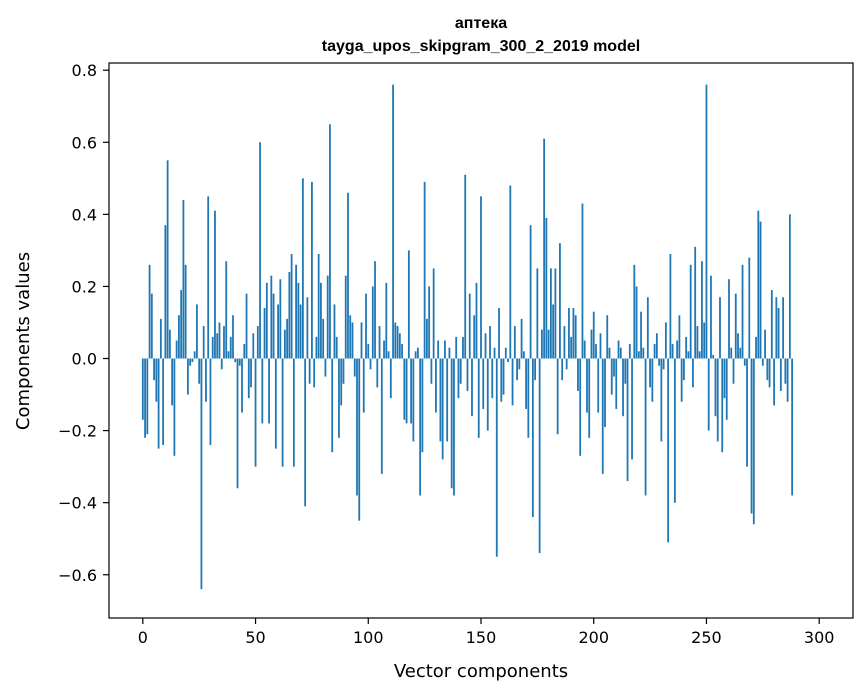  Describe the element at coordinates (819, 637) in the screenshot. I see `x-tick-label: 300` at that location.